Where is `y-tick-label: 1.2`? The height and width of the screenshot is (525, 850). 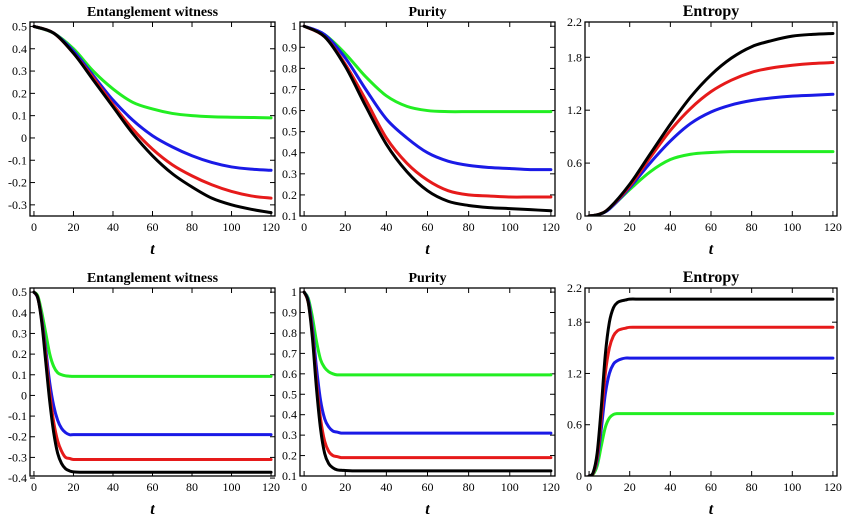 y-tick-label: 1.2 is located at coordinates (574, 373).